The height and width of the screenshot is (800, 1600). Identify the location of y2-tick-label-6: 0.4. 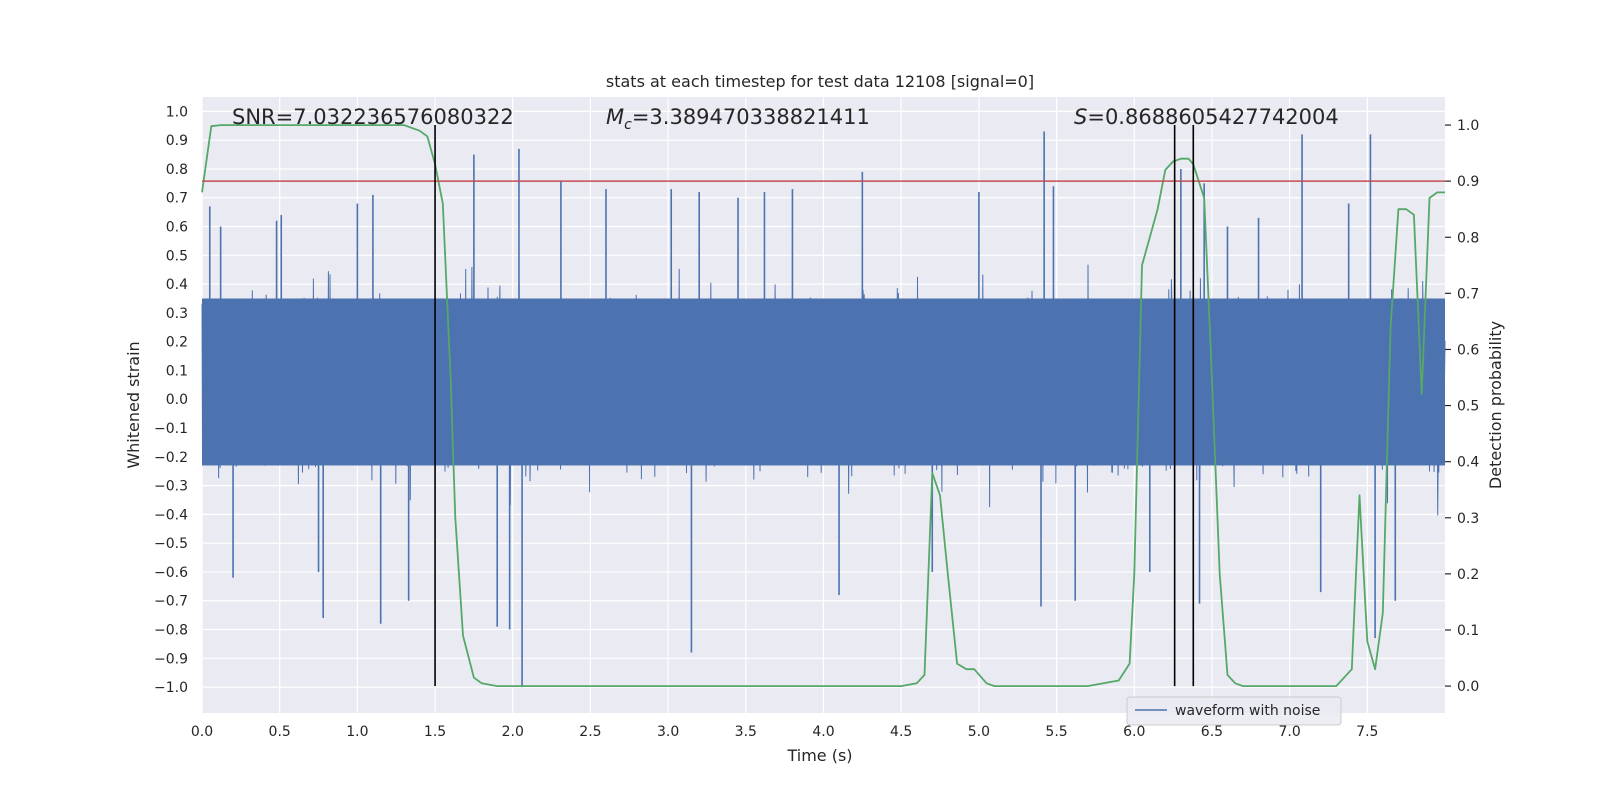
(1468, 463).